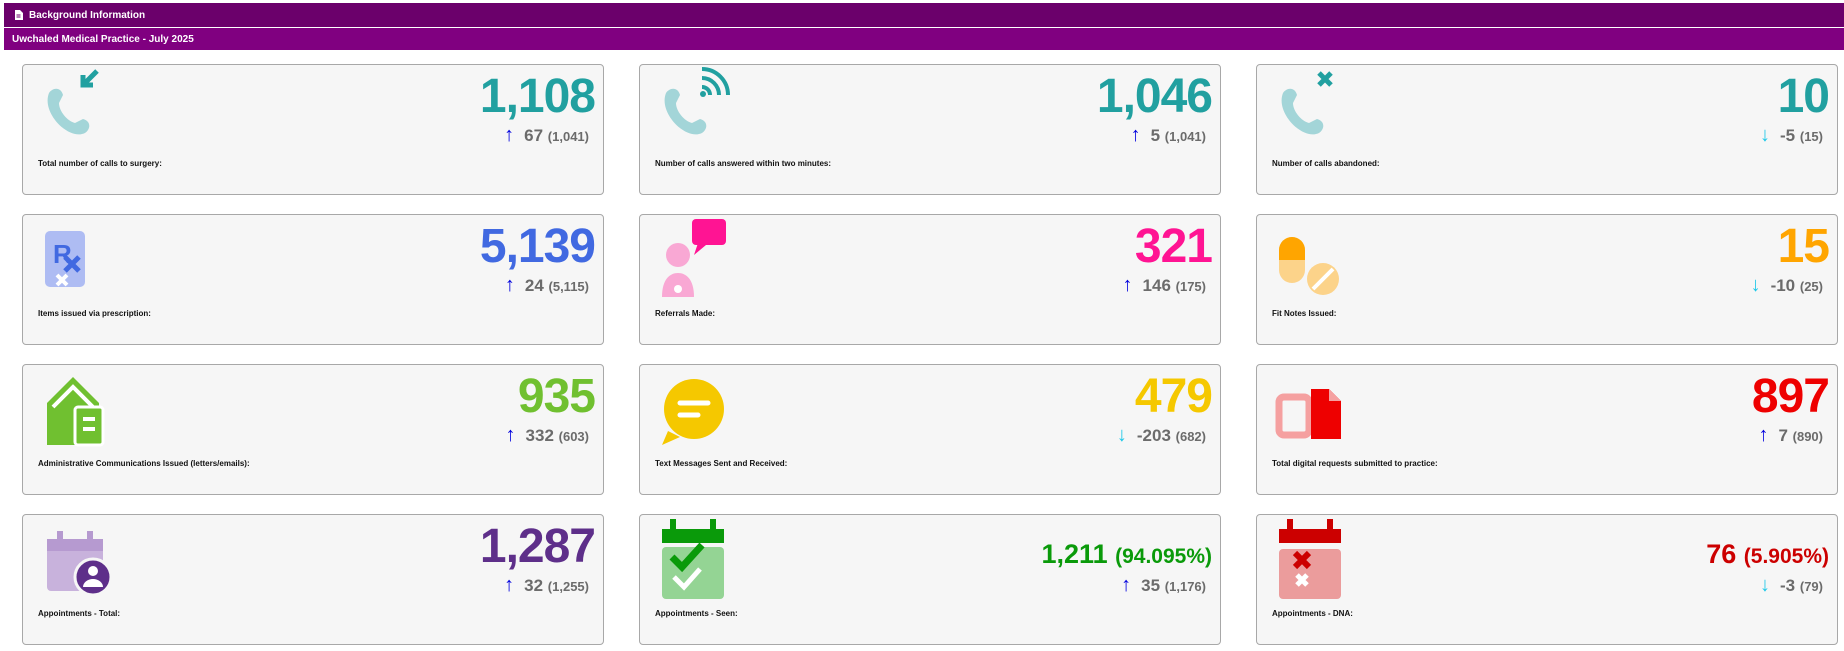  I want to click on stat-change: ↓ -10 (25), so click(1787, 285).